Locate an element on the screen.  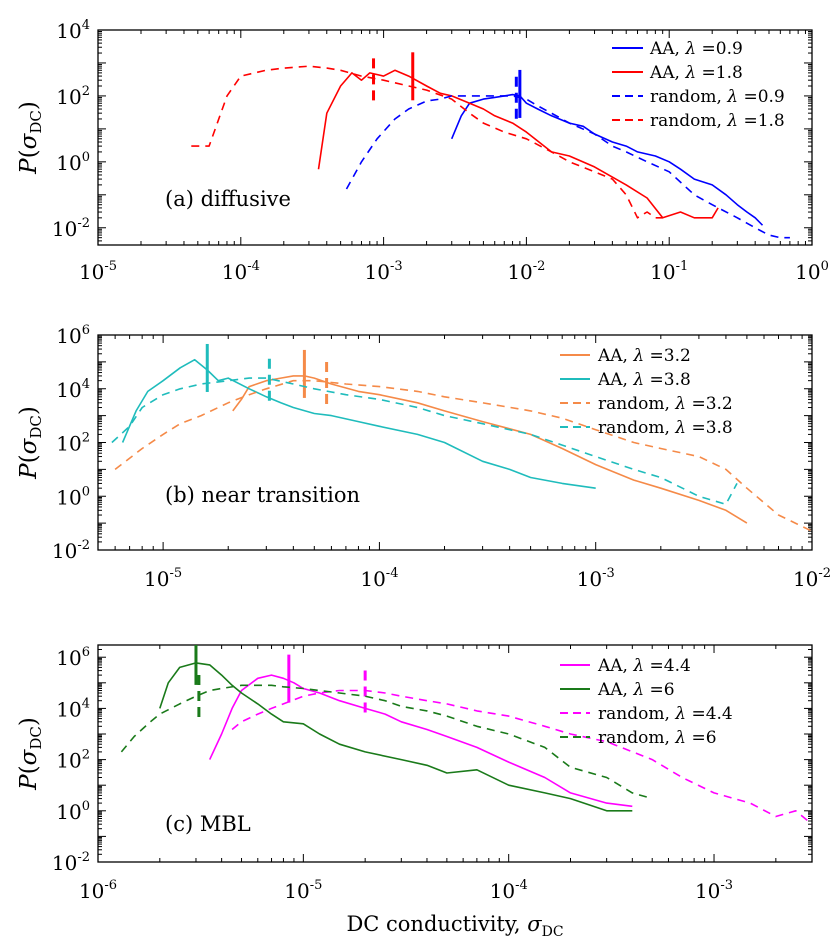
legend-label: random, λ =4.4 is located at coordinates (665, 714).